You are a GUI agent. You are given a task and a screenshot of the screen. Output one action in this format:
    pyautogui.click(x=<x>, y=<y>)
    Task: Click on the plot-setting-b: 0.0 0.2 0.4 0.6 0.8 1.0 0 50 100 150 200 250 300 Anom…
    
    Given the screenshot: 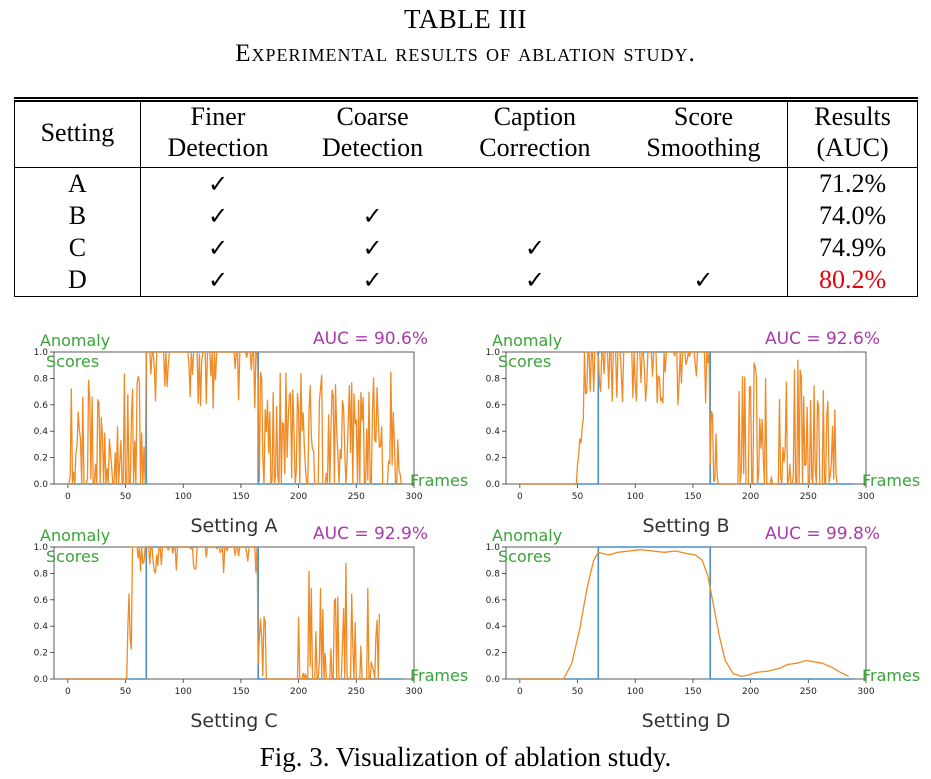 What is the action you would take?
    pyautogui.click(x=696, y=434)
    